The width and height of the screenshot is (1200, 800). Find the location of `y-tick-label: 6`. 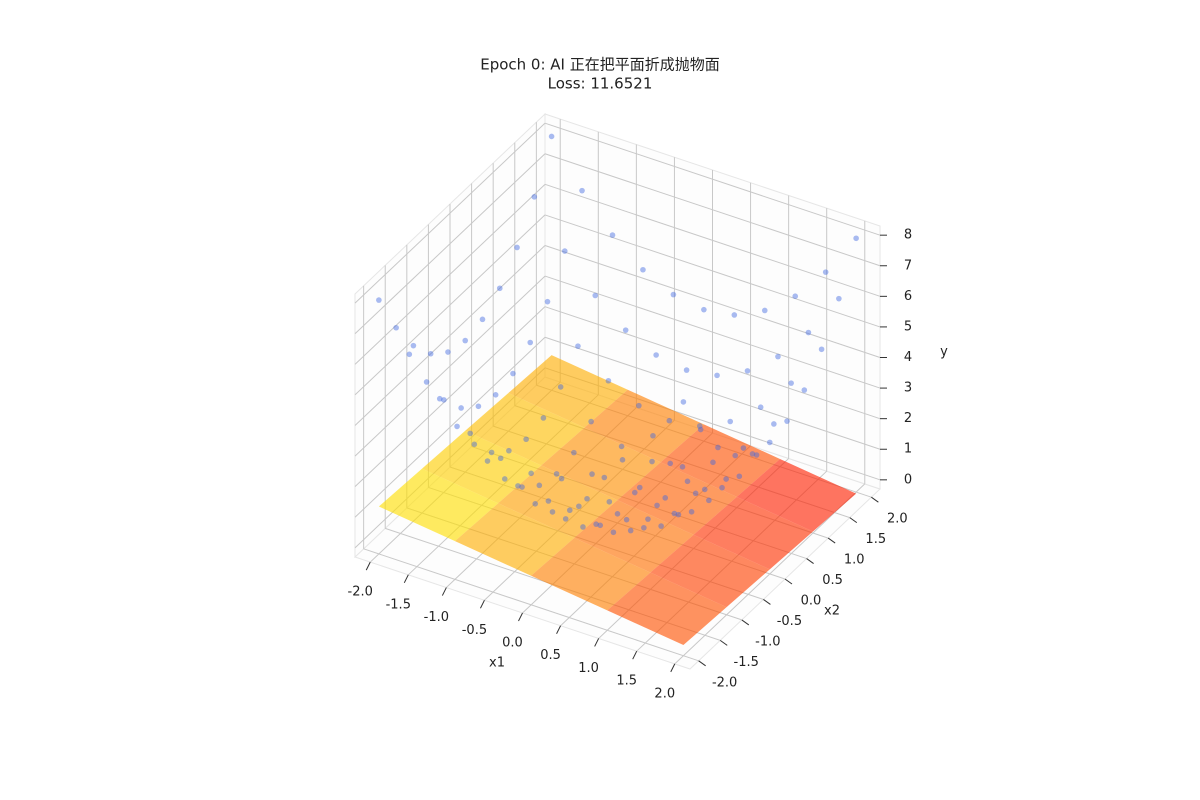

y-tick-label: 6 is located at coordinates (908, 296).